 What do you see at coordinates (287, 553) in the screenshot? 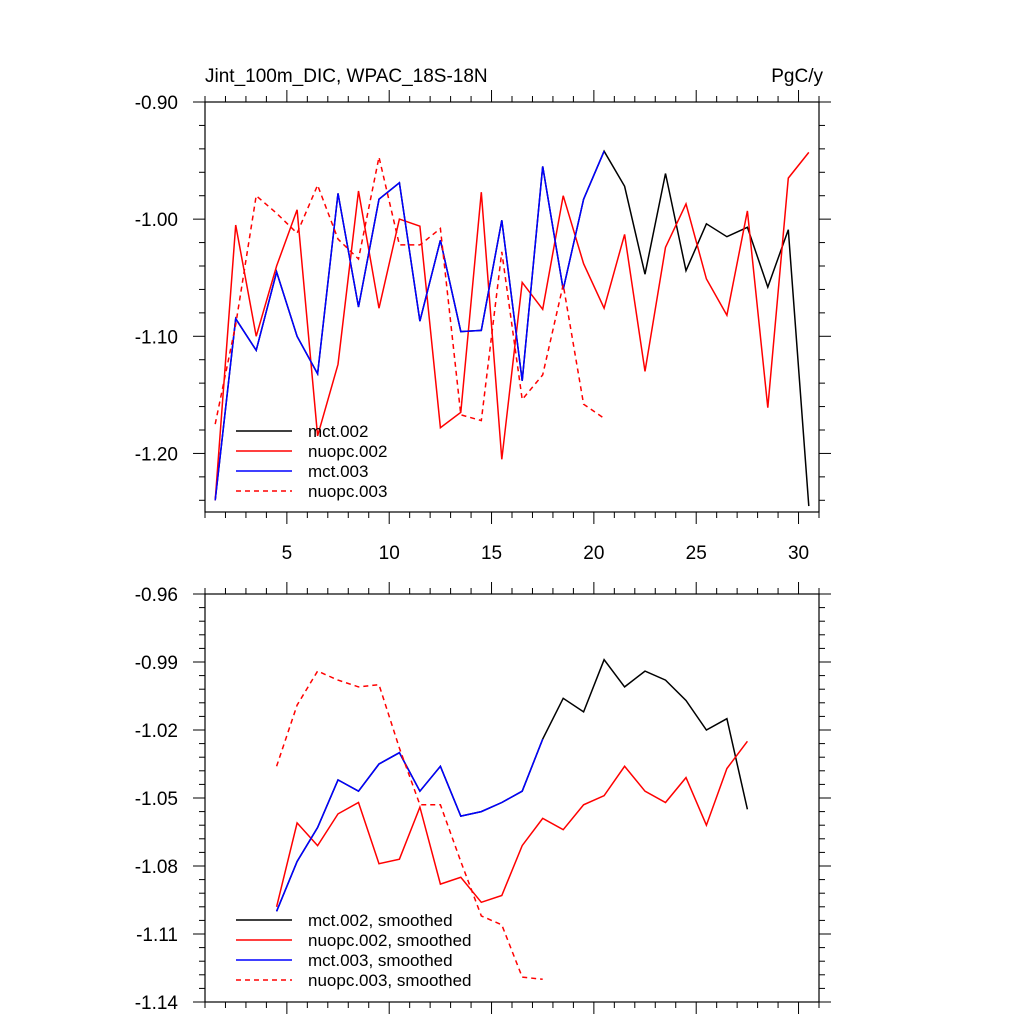
I see `x-tick-label: 5` at bounding box center [287, 553].